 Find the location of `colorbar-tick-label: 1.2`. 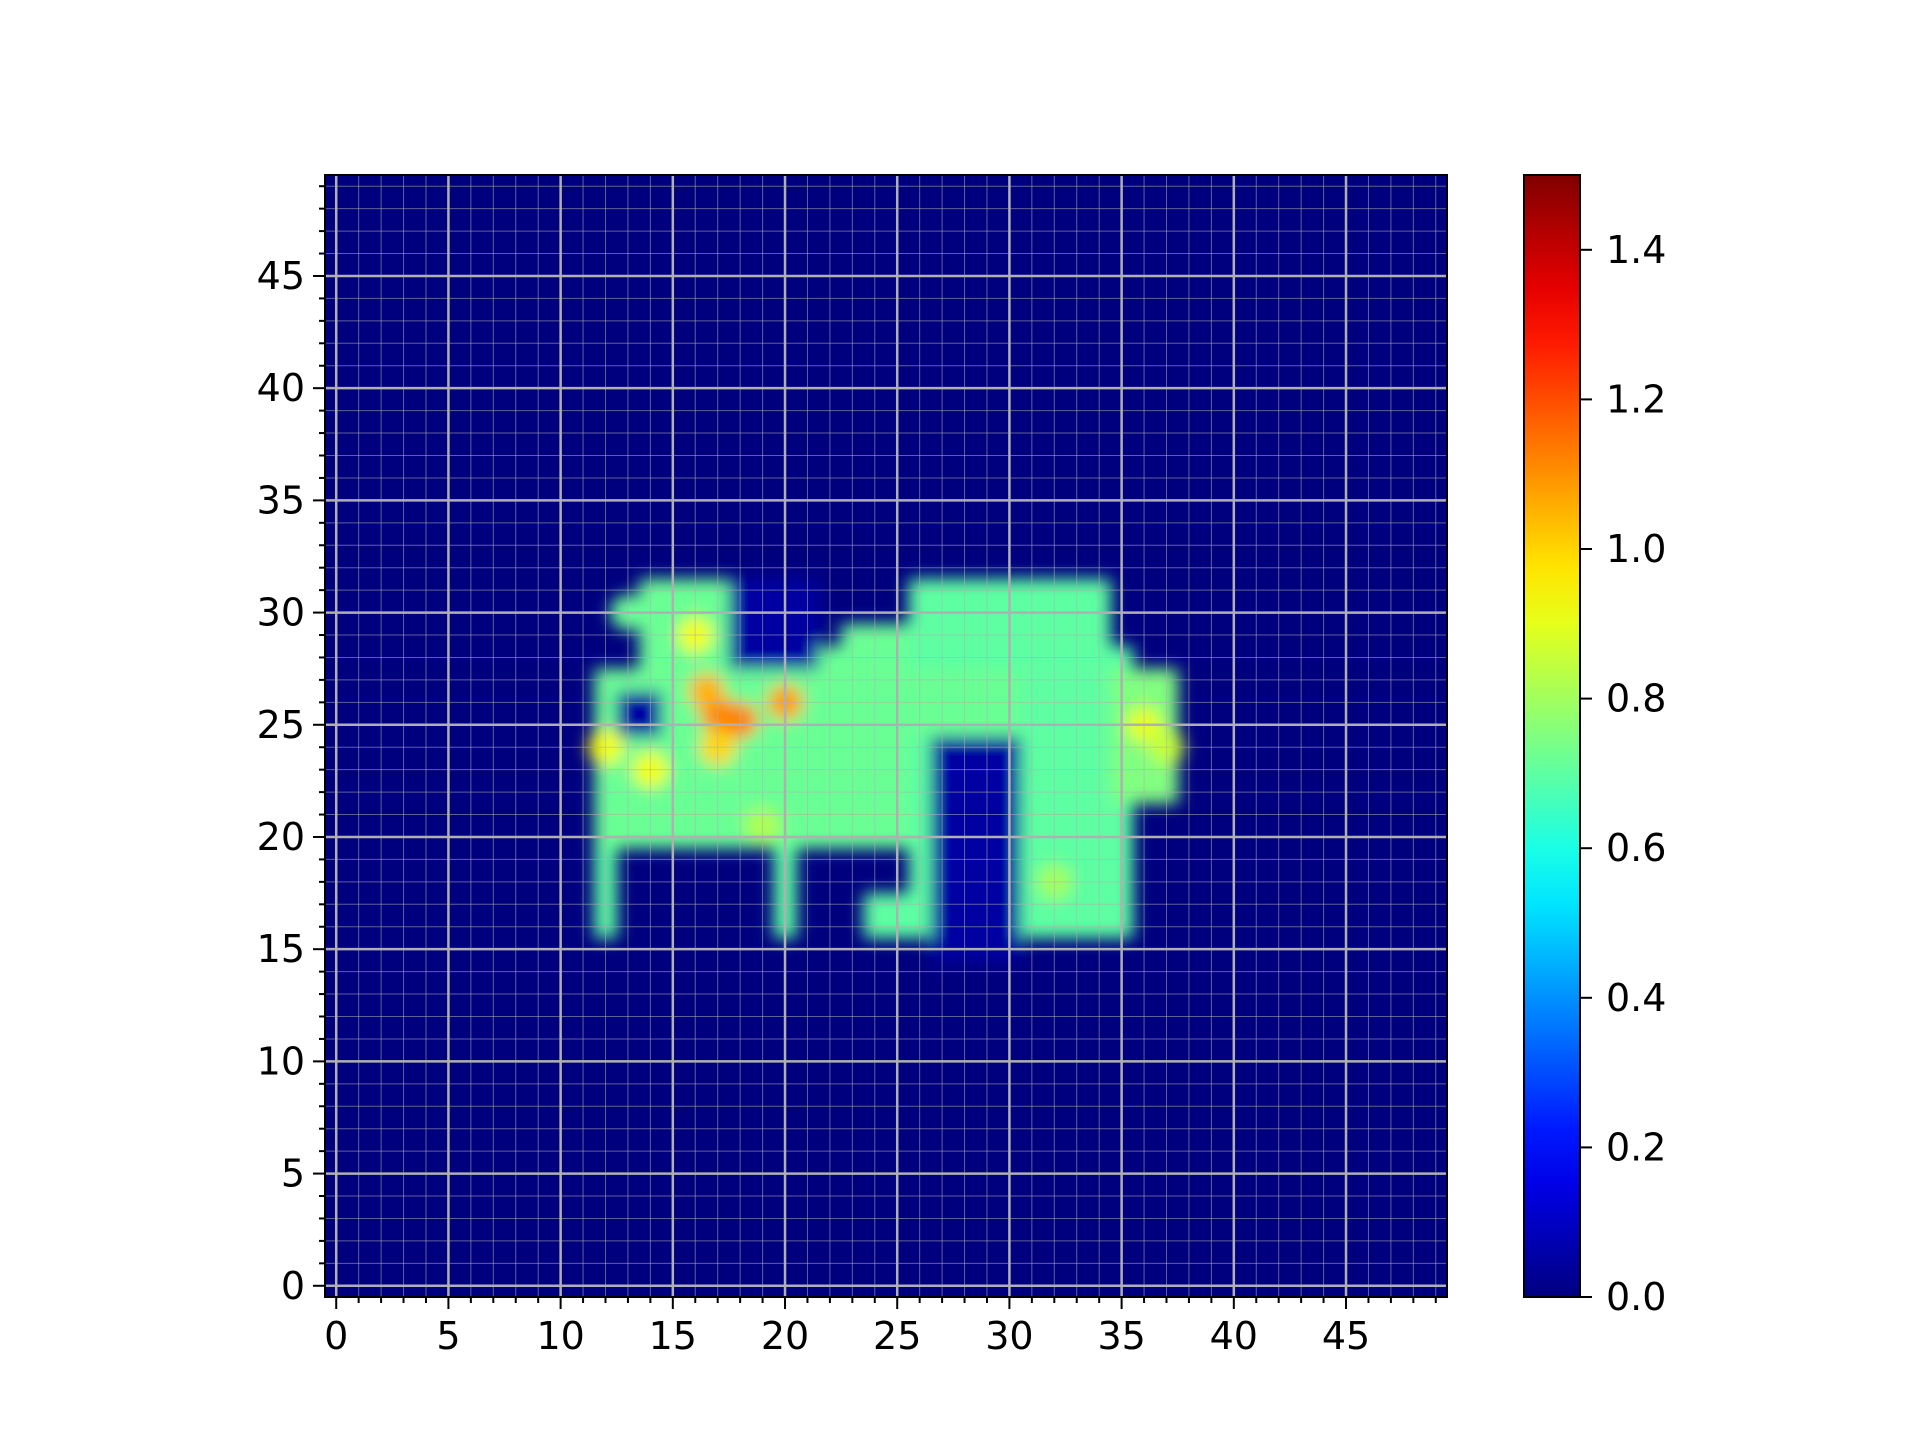

colorbar-tick-label: 1.2 is located at coordinates (1636, 399).